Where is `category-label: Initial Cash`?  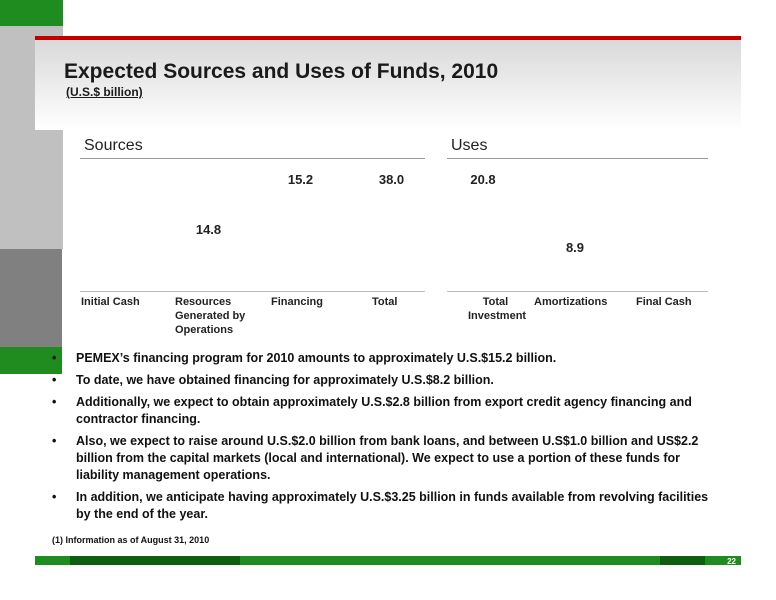
category-label: Initial Cash is located at coordinates (110, 302).